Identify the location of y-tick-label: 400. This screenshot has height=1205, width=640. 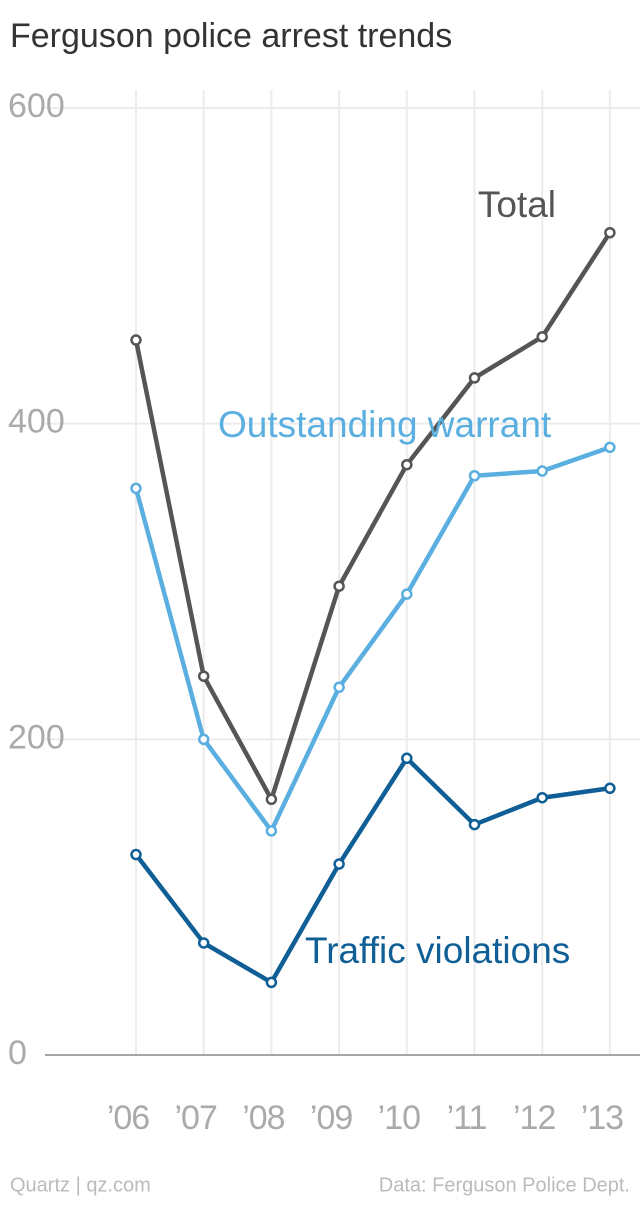
(36, 422).